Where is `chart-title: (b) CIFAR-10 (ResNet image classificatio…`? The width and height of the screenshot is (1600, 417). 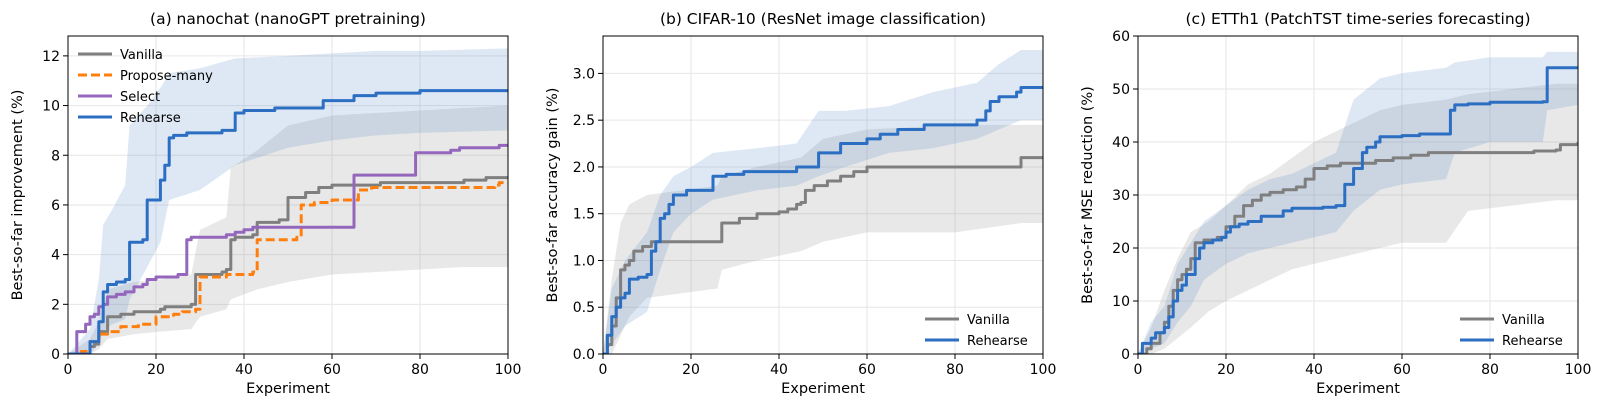 chart-title: (b) CIFAR-10 (ResNet image classificatio… is located at coordinates (823, 19).